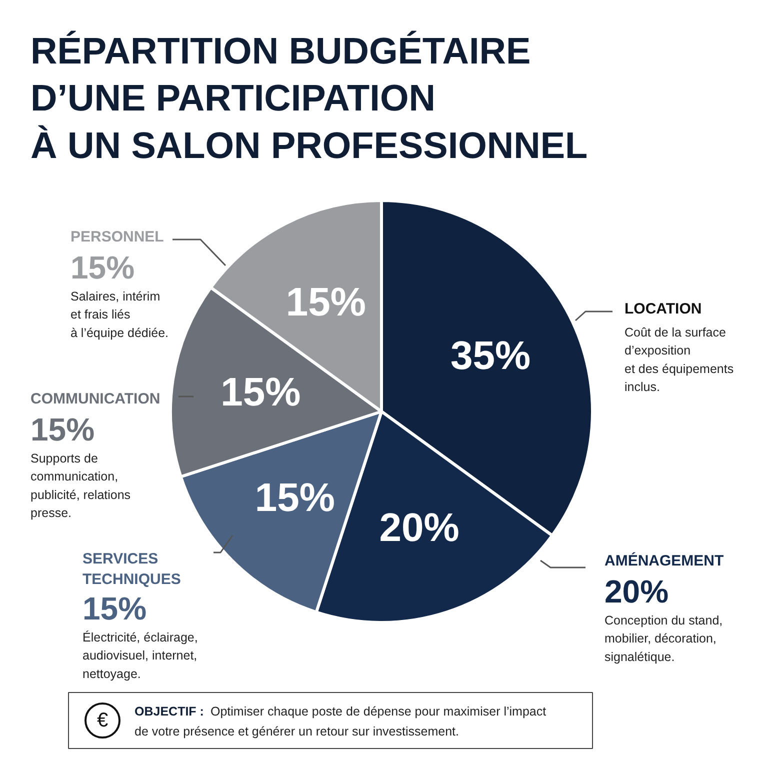 This screenshot has width=768, height=768. What do you see at coordinates (95, 399) in the screenshot?
I see `slice-label: COMMUNICATION` at bounding box center [95, 399].